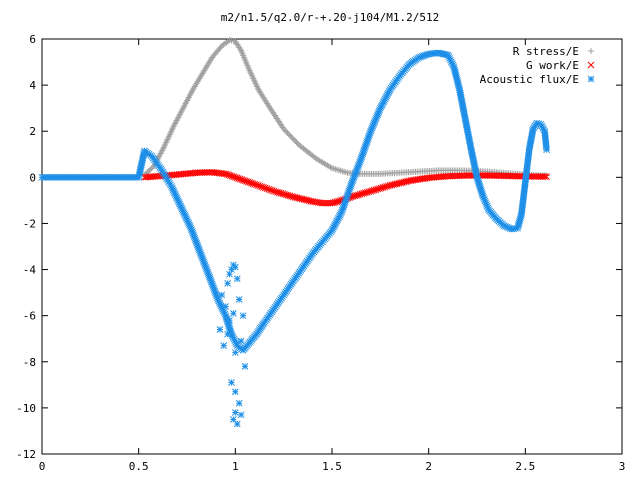  Describe the element at coordinates (29, 316) in the screenshot. I see `y-tick-label: -6` at that location.